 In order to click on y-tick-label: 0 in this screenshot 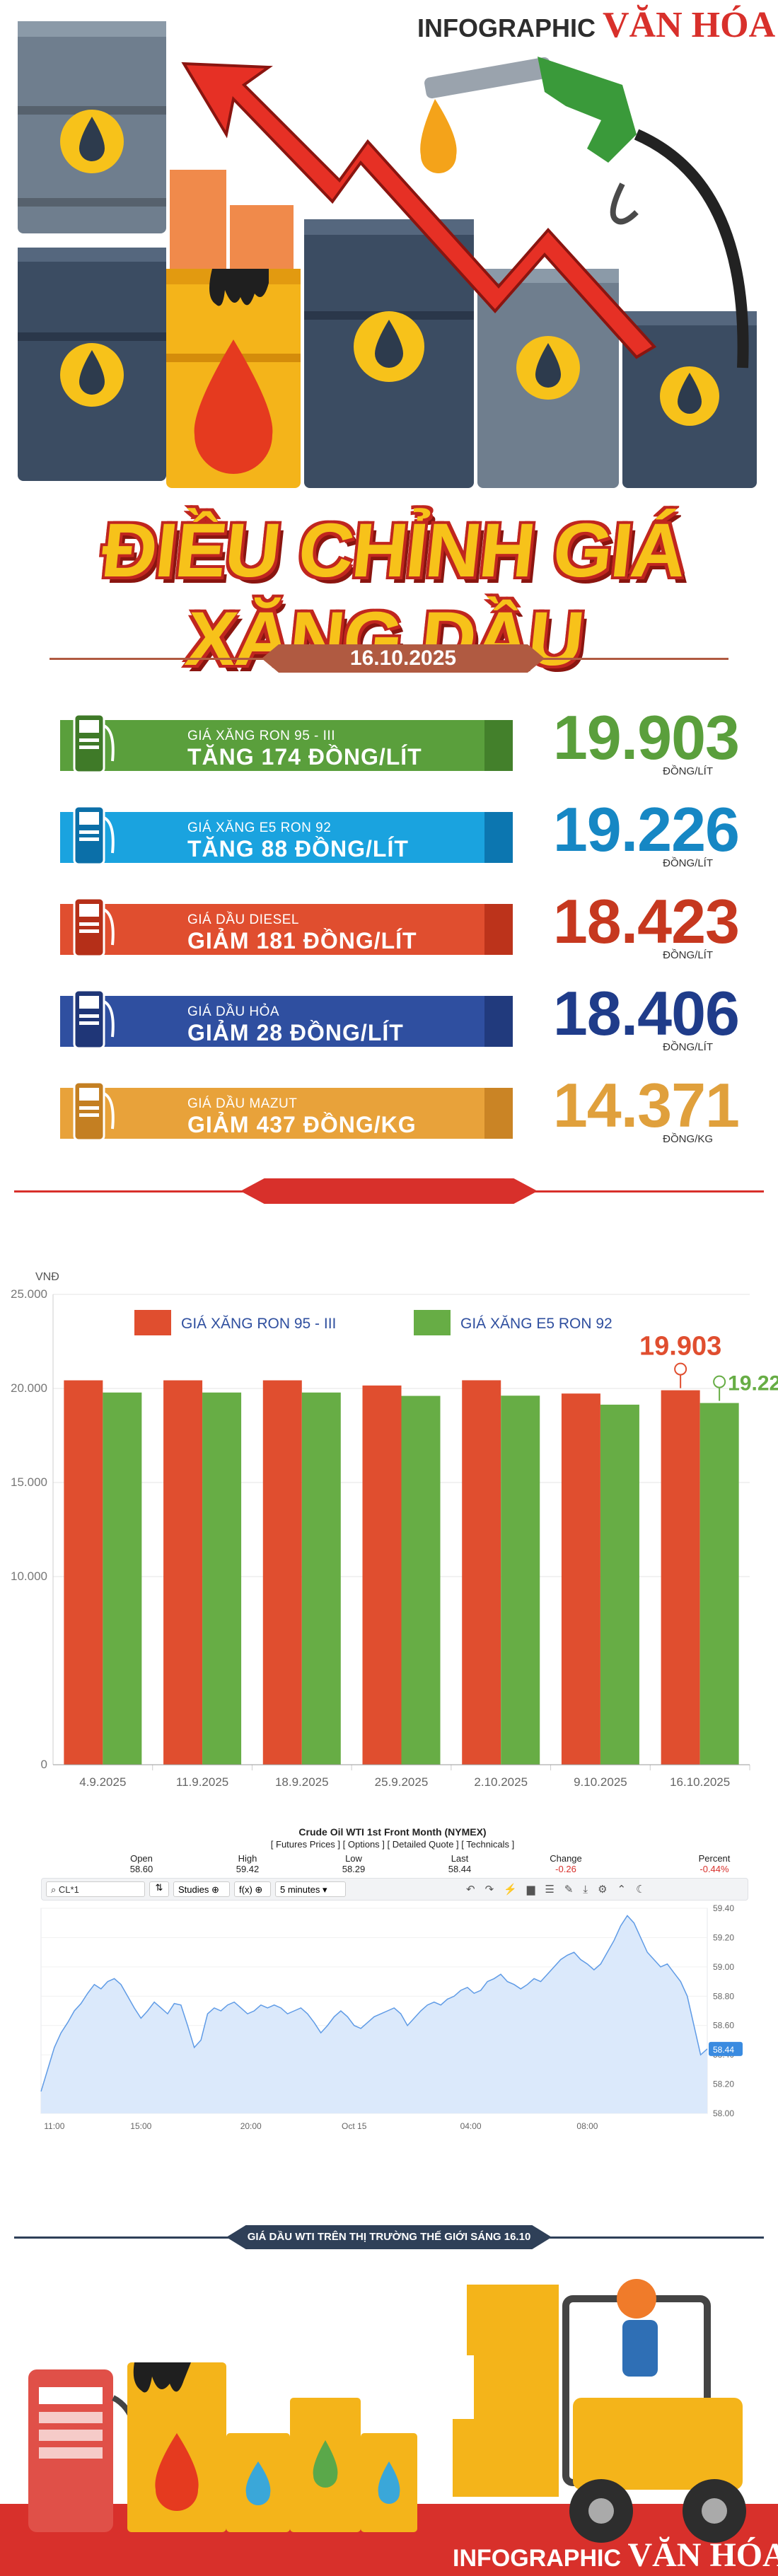, I will do `click(44, 1765)`.